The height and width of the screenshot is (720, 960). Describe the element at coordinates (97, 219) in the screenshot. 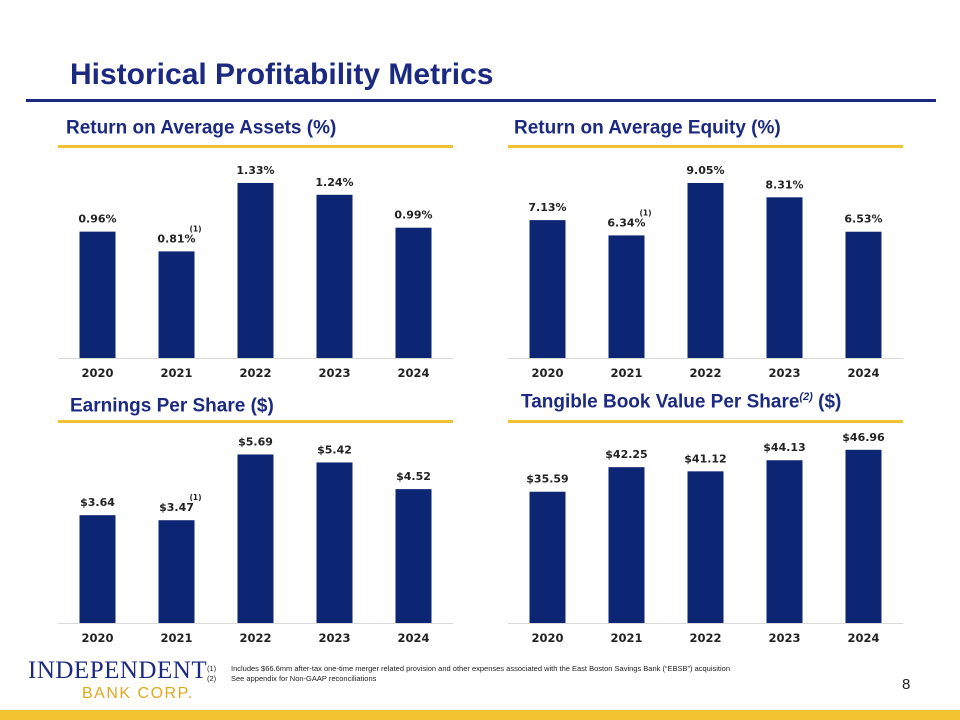

I see `data-label-2020: 0.96%` at that location.